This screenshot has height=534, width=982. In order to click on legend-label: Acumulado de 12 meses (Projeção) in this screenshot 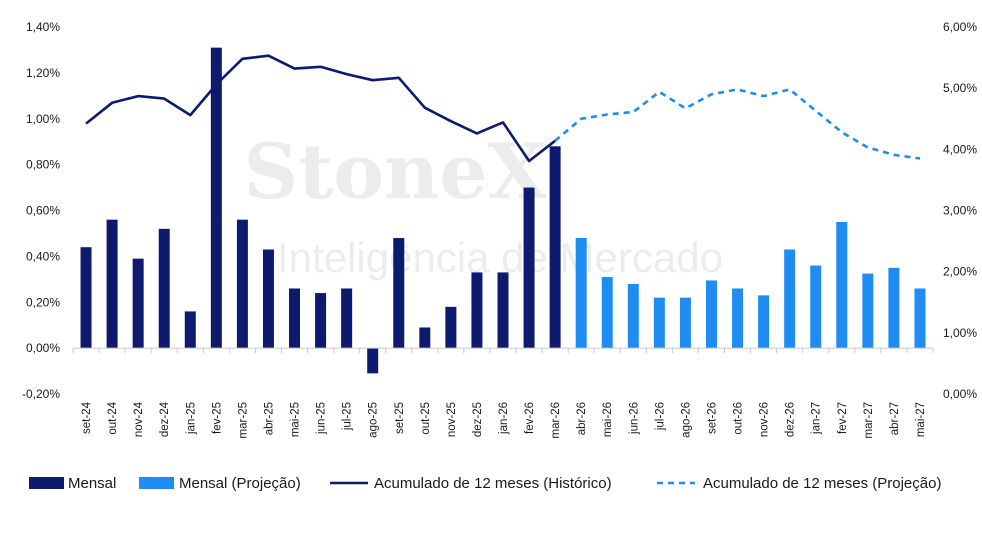, I will do `click(822, 483)`.